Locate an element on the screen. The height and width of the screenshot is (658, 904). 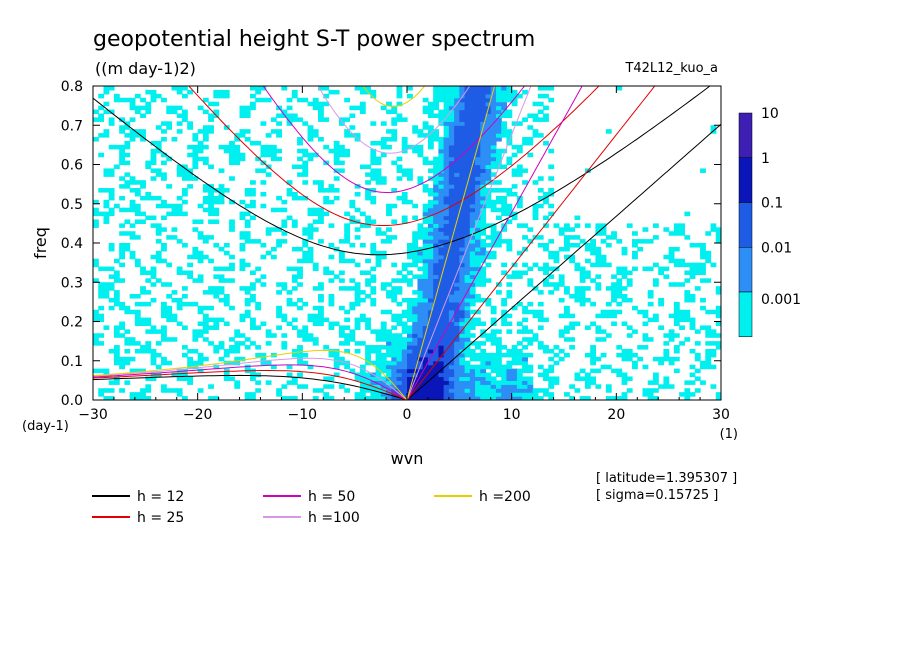
colorbar-label: 1 is located at coordinates (765, 159).